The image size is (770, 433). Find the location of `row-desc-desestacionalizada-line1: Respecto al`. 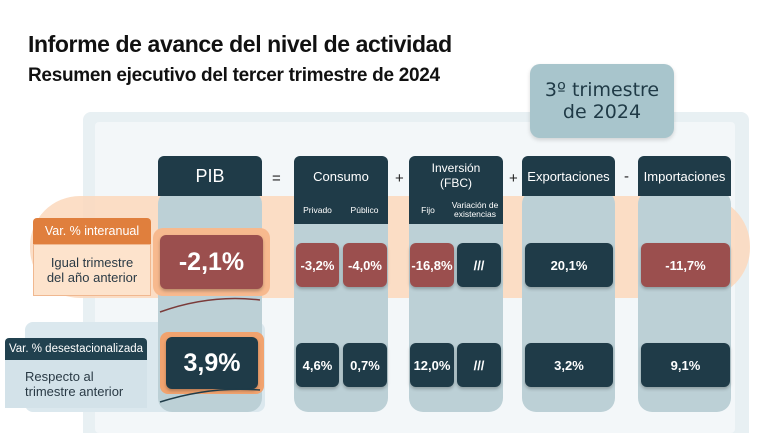

row-desc-desestacionalizada-line1: Respecto al is located at coordinates (59, 376).